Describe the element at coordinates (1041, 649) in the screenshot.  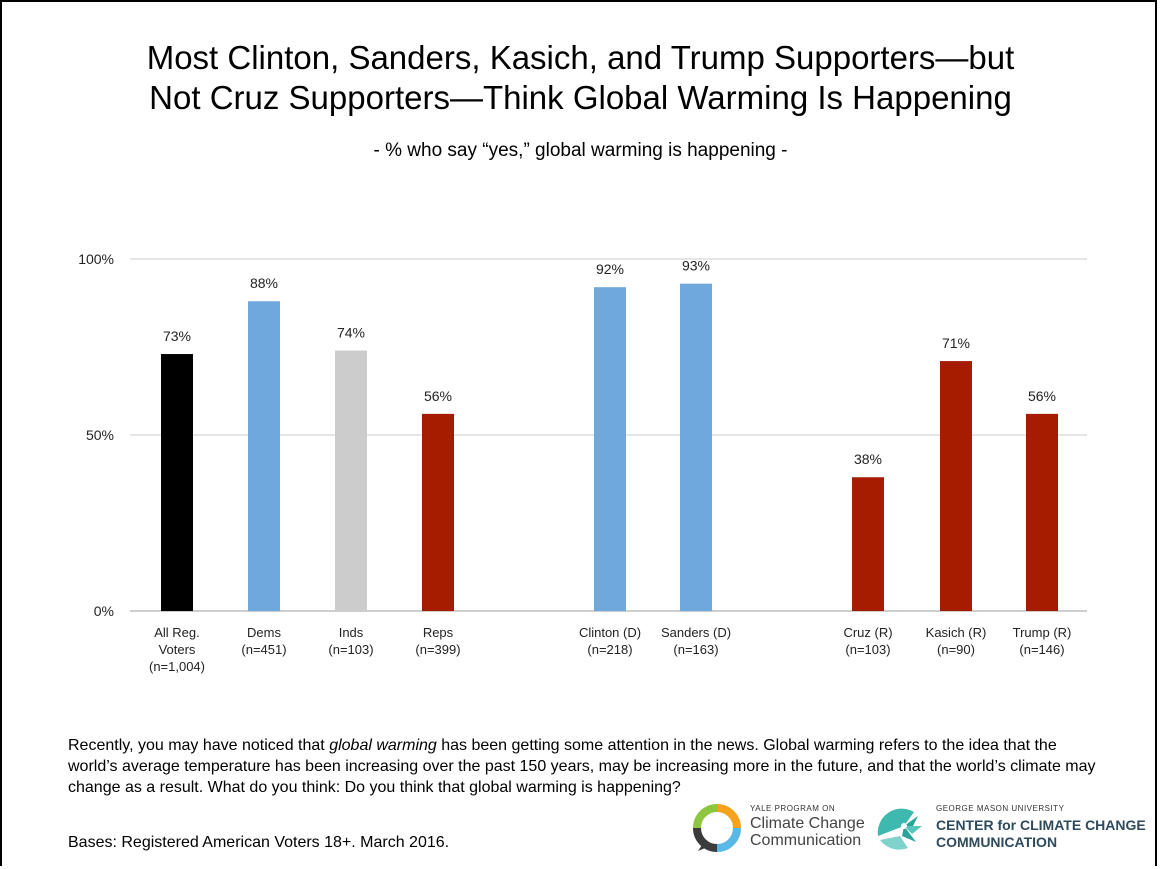
I see `category-label-line: (n=146)` at that location.